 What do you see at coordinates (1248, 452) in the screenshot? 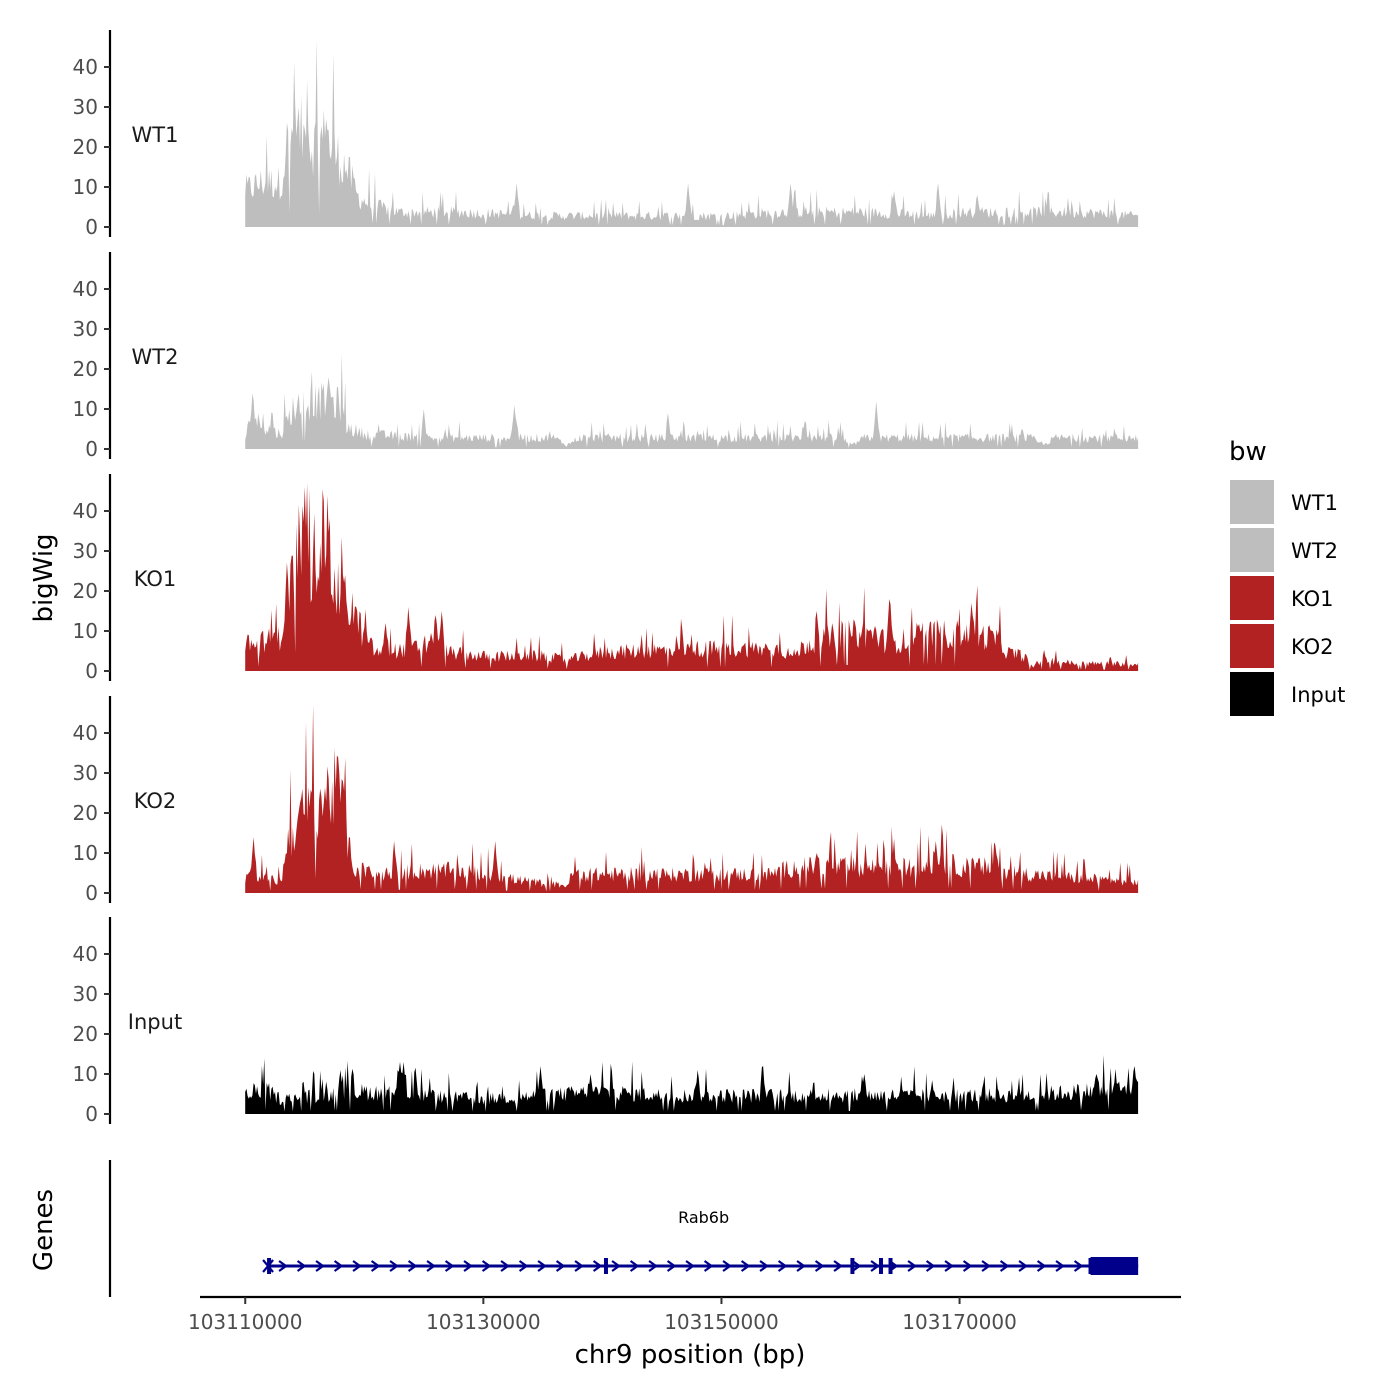
I see `legend-title: bw` at bounding box center [1248, 452].